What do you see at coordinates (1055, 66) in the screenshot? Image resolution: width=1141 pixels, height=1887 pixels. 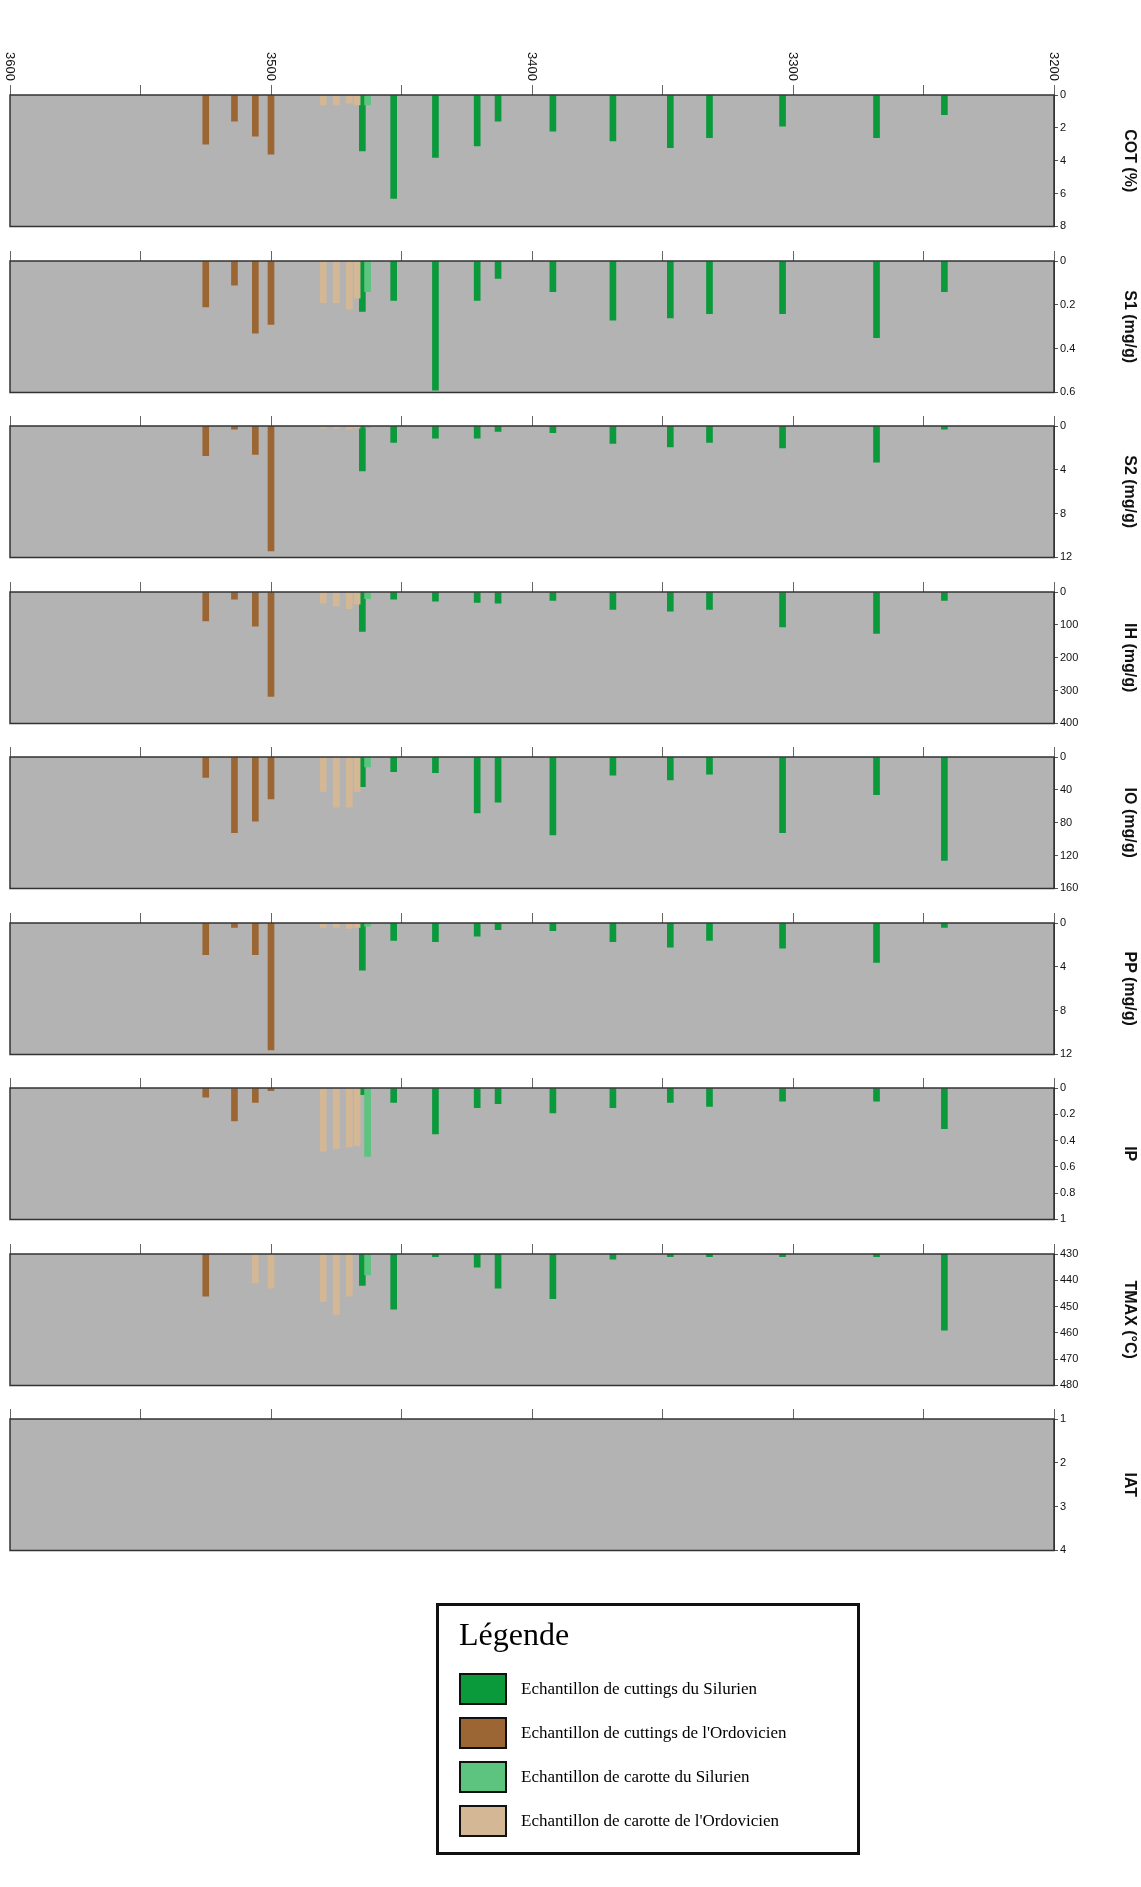 I see `x-tick-label: 3200` at bounding box center [1055, 66].